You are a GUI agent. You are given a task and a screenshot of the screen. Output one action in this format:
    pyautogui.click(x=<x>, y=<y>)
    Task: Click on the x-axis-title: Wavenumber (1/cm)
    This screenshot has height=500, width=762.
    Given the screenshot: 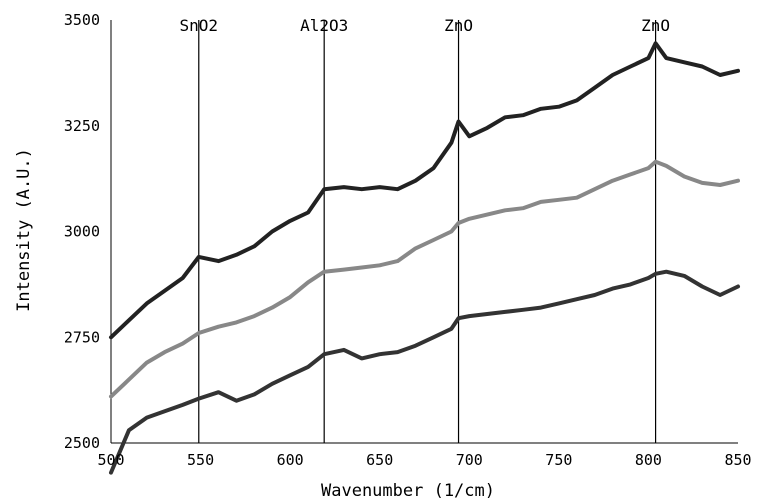 What is the action you would take?
    pyautogui.click(x=408, y=490)
    